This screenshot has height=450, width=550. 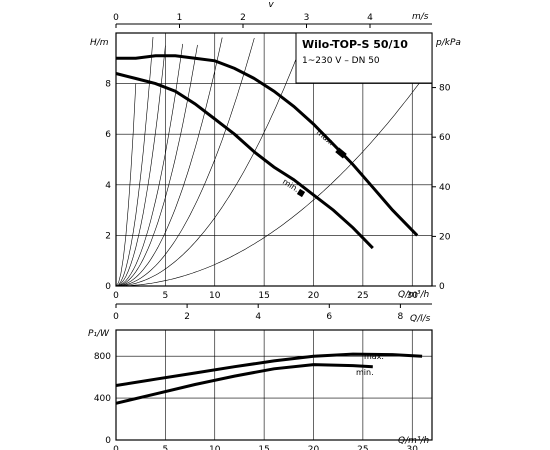 What do you see at coordinates (263, 447) in the screenshot?
I see `bottom-x-tick-label: 15` at bounding box center [263, 447].